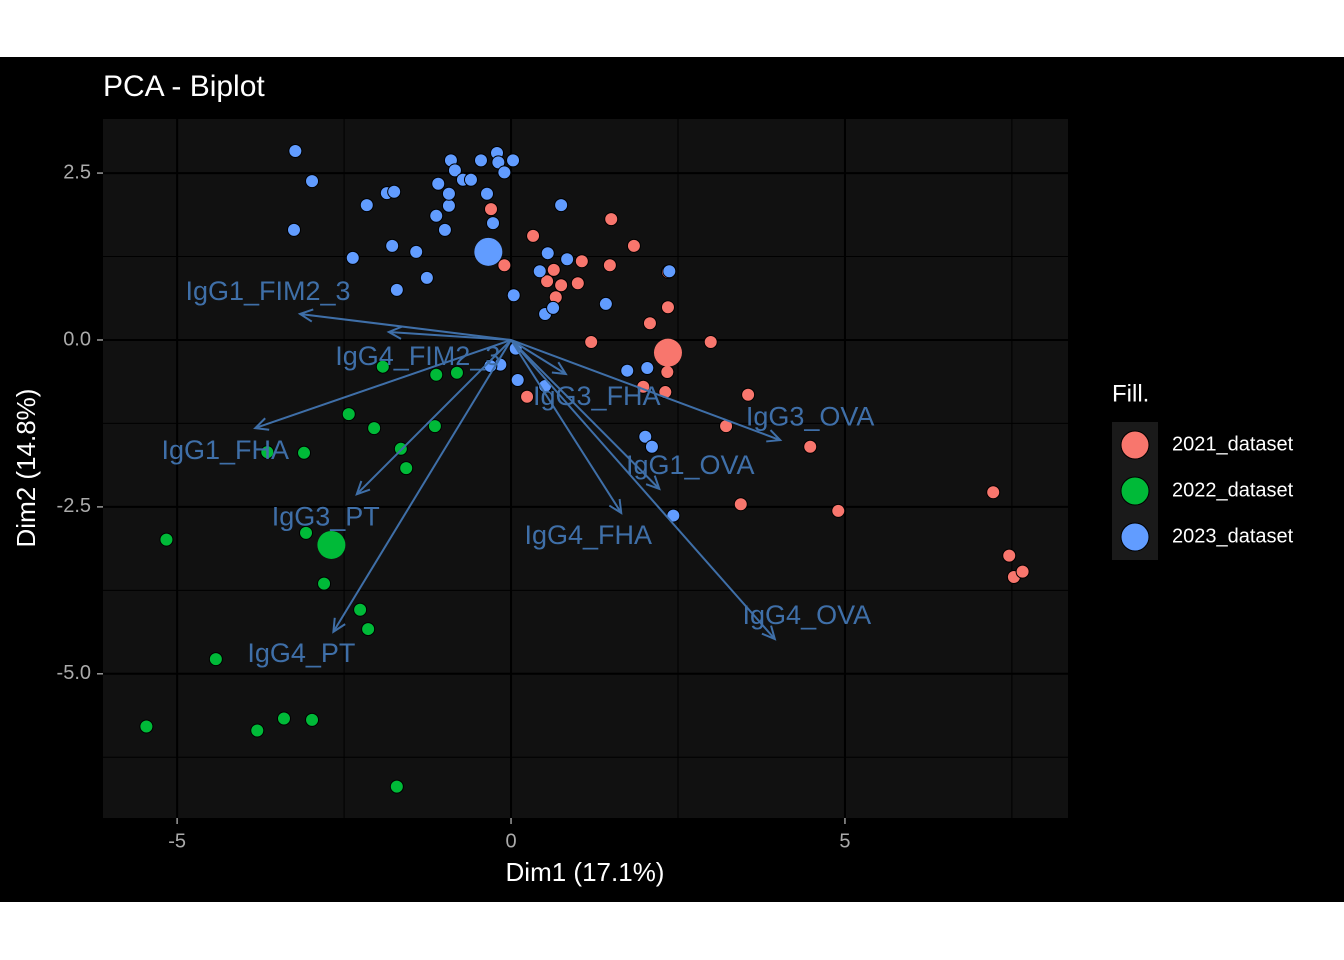 The image size is (1344, 960). I want to click on legend-label: 2023_dataset, so click(1233, 536).